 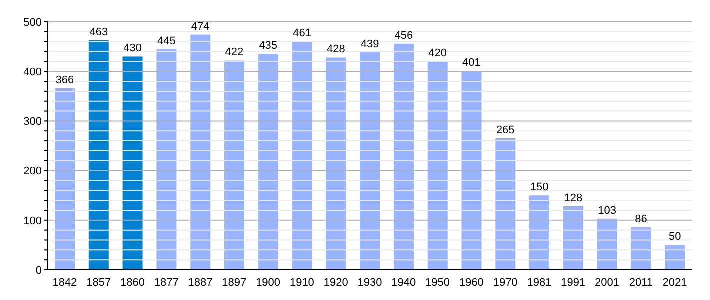 I want to click on x-tick-label: 1930, so click(x=370, y=282).